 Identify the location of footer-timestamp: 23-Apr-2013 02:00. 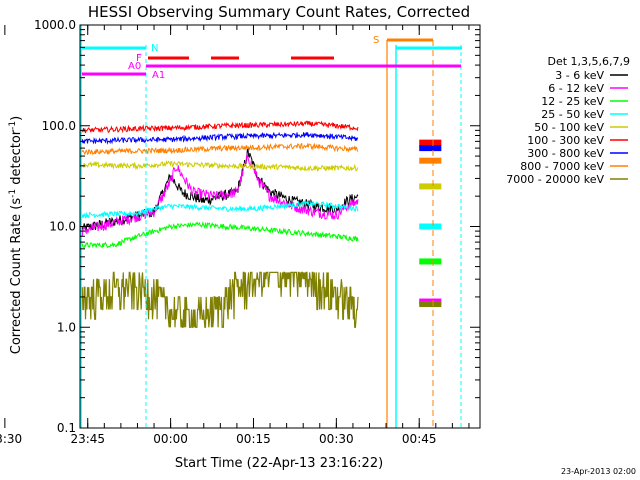
(598, 471).